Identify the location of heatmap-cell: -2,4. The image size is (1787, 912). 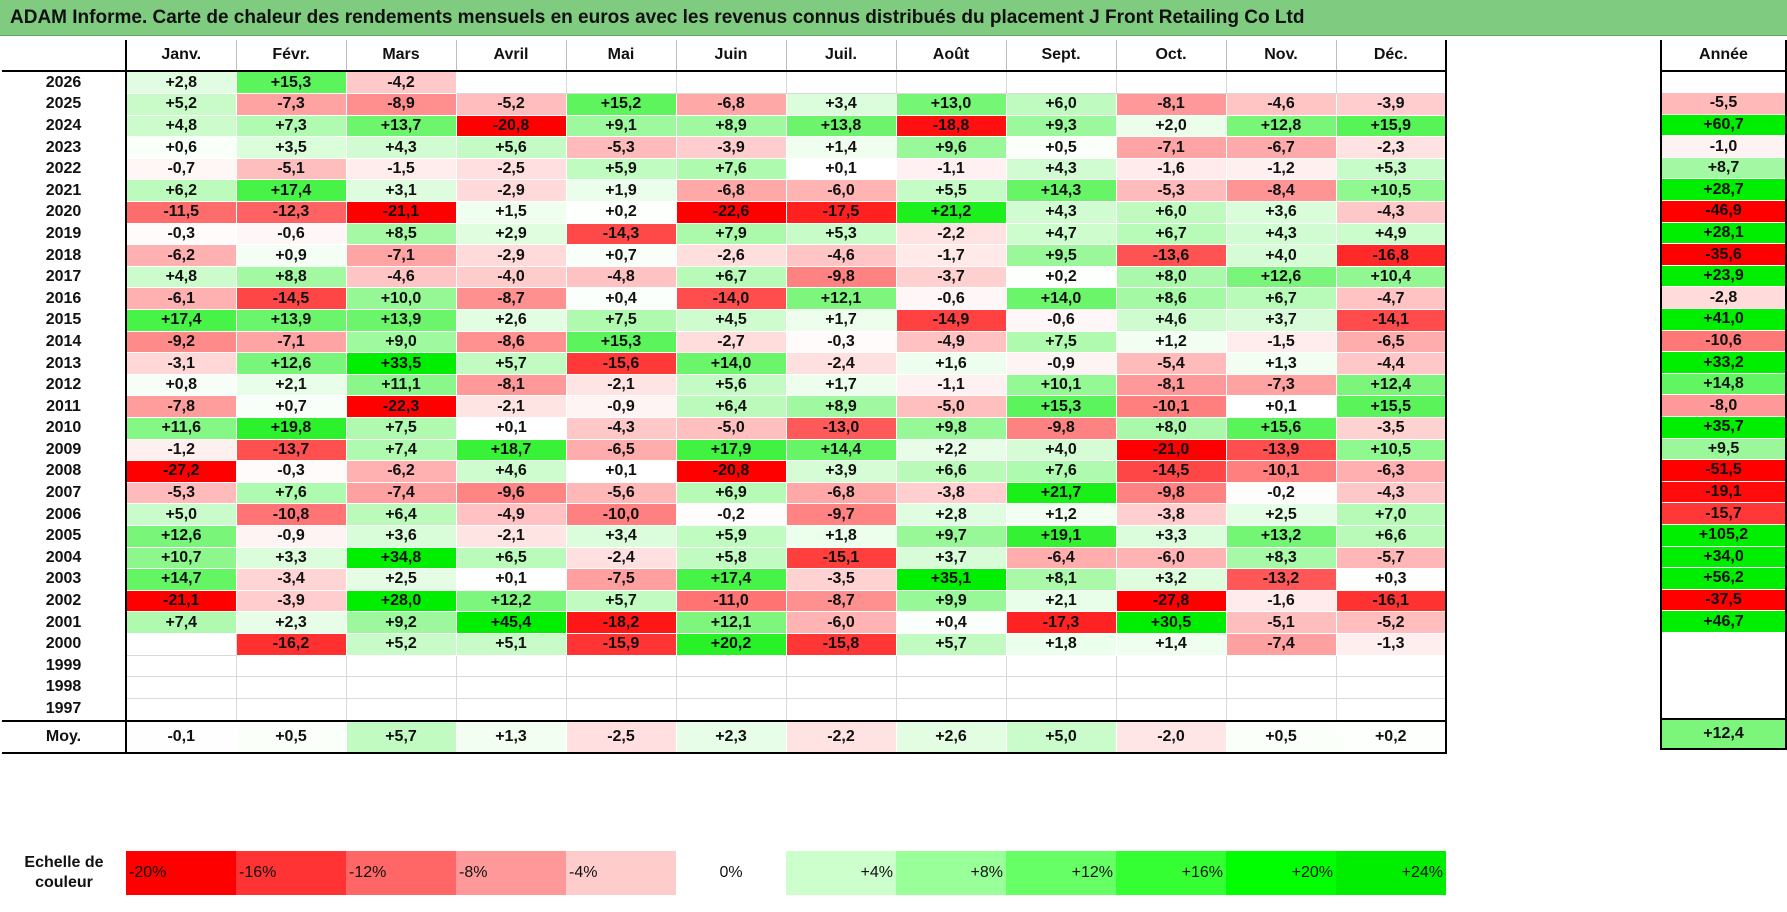
(621, 558).